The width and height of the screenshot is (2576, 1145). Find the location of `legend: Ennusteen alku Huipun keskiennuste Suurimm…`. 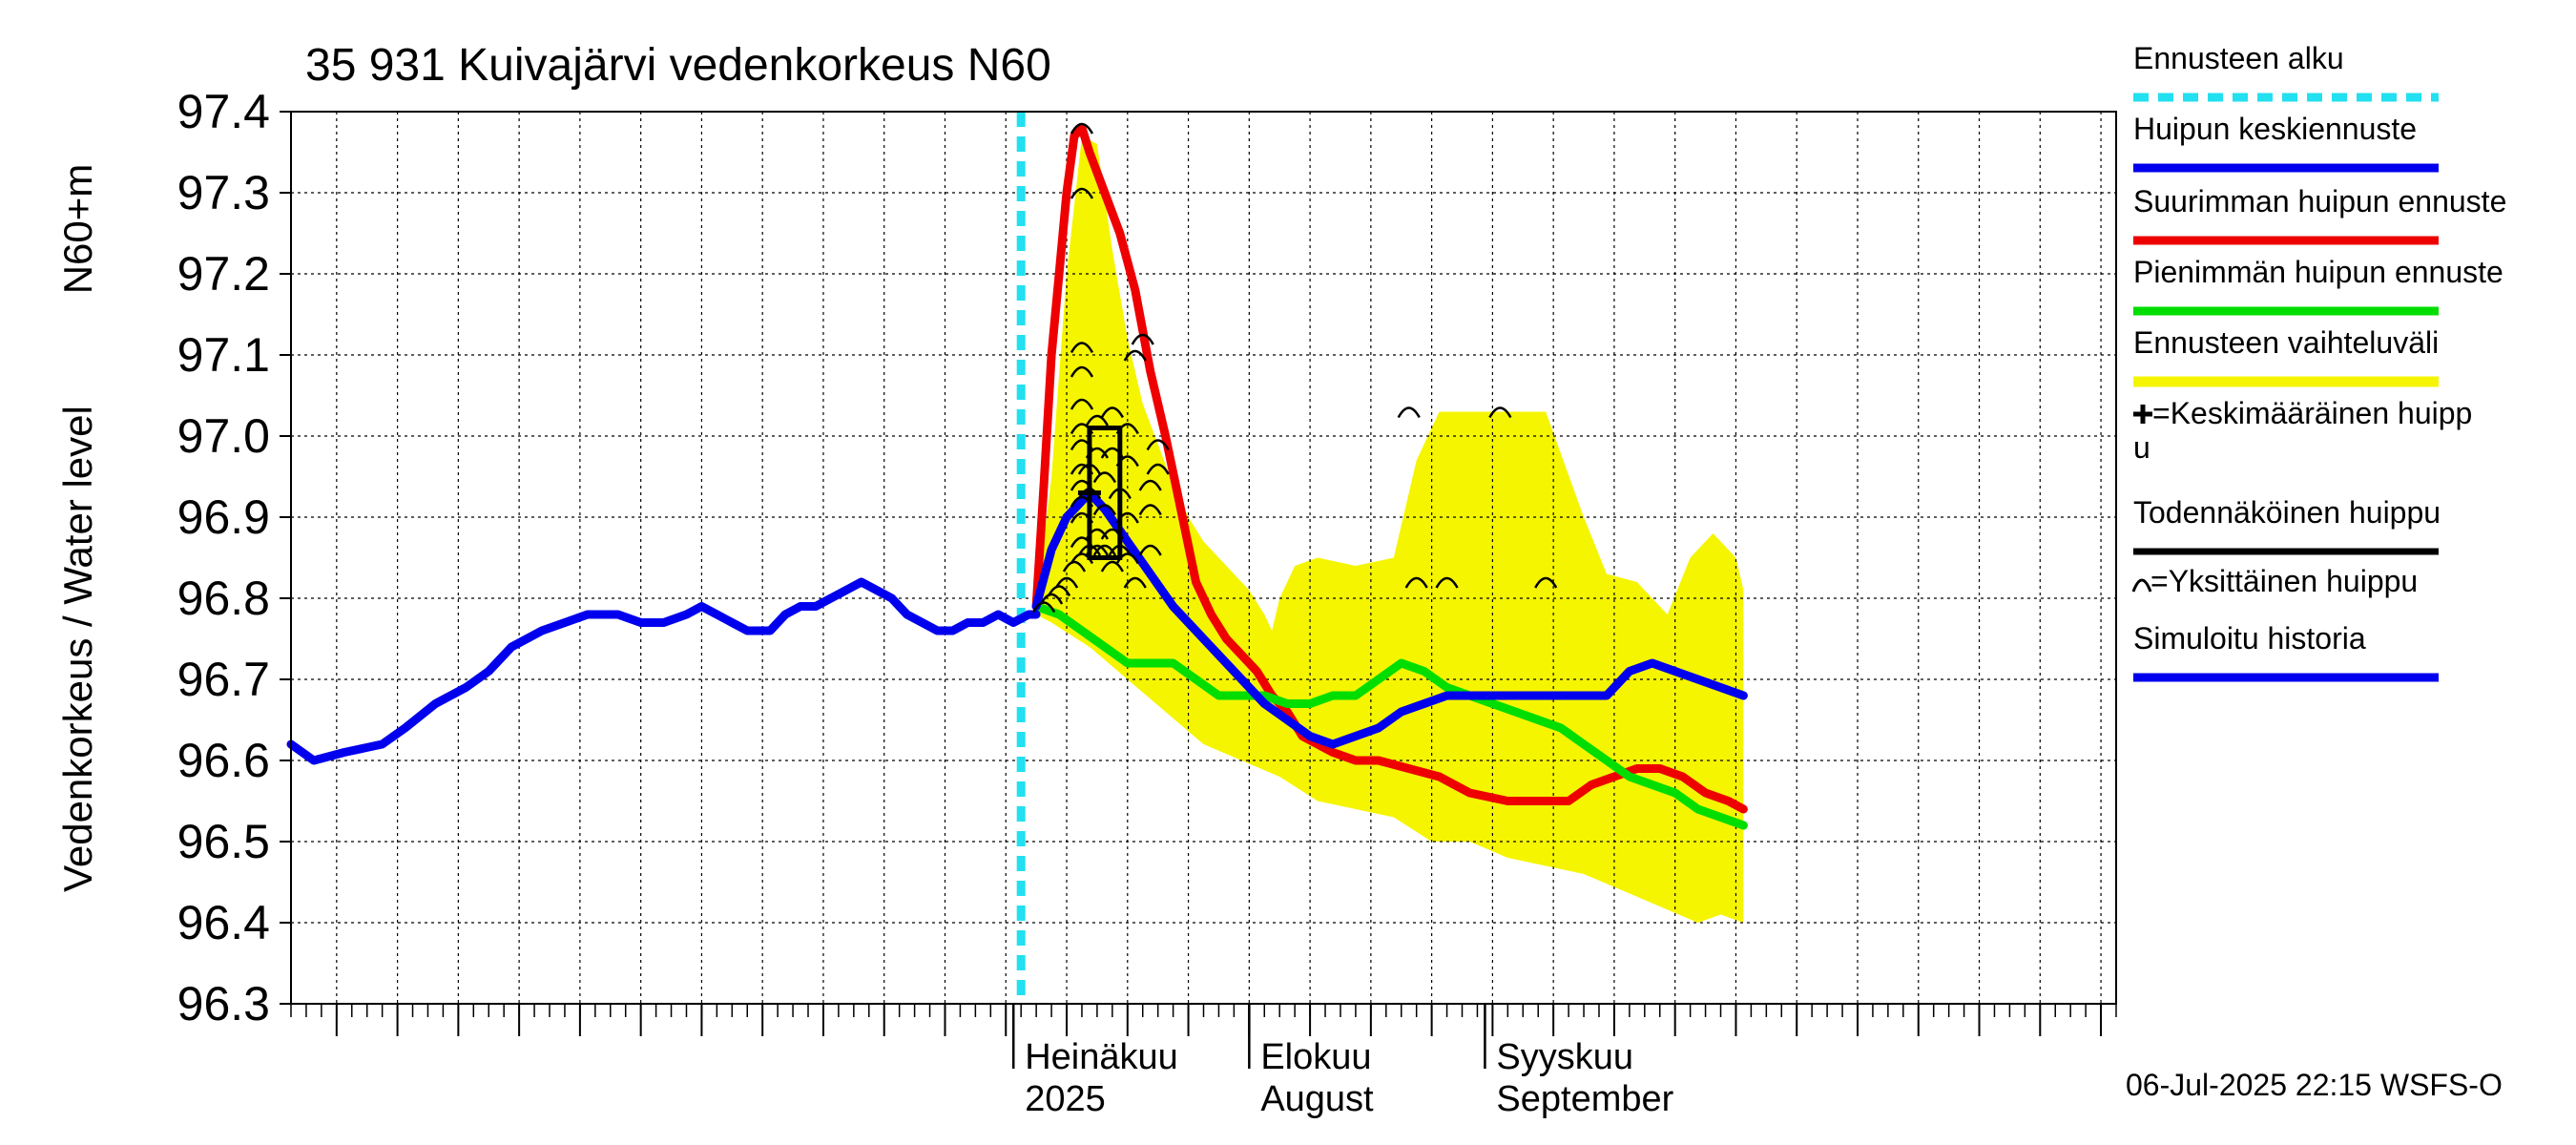

legend: Ennusteen alku Huipun keskiennuste Suurimm… is located at coordinates (2318, 362).